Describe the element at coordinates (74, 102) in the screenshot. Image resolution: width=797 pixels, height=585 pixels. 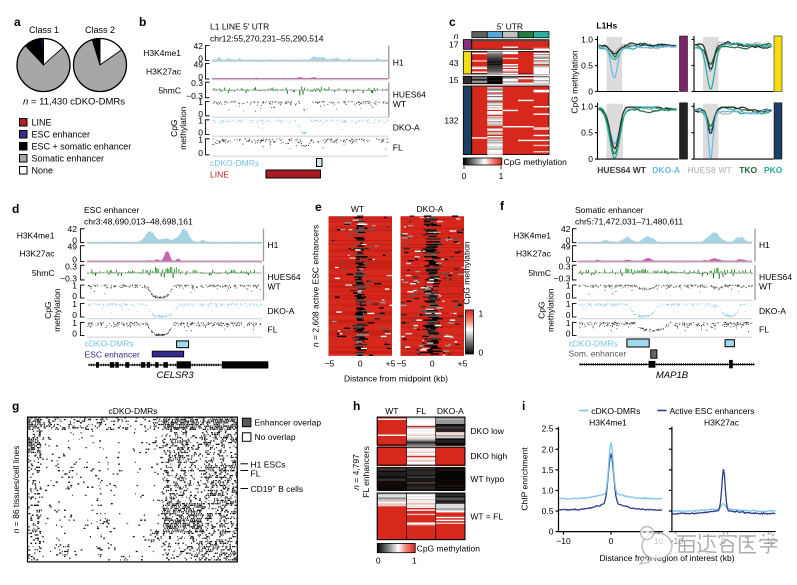
I see `svg-text: n = 11,430 cDKO-DMRs` at that location.